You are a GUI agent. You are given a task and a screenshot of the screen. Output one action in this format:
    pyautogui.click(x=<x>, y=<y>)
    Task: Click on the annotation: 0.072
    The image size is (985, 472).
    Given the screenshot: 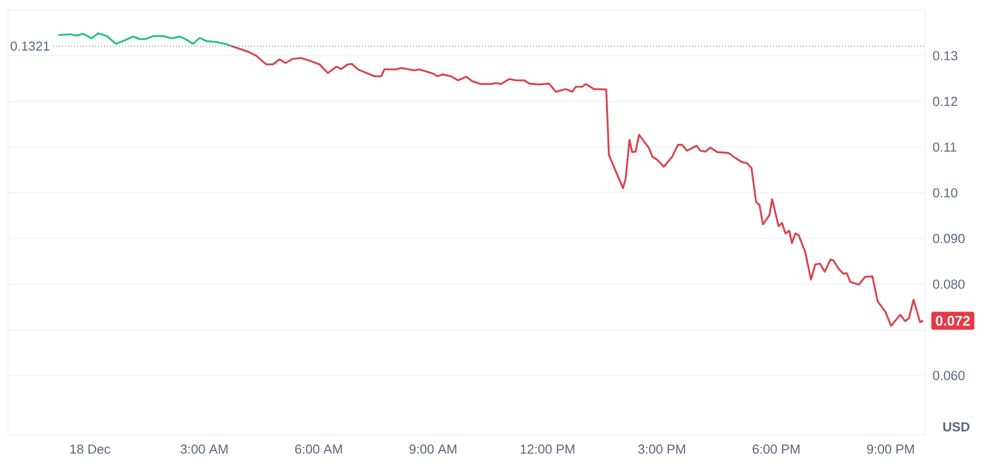 What is the action you would take?
    pyautogui.click(x=953, y=321)
    